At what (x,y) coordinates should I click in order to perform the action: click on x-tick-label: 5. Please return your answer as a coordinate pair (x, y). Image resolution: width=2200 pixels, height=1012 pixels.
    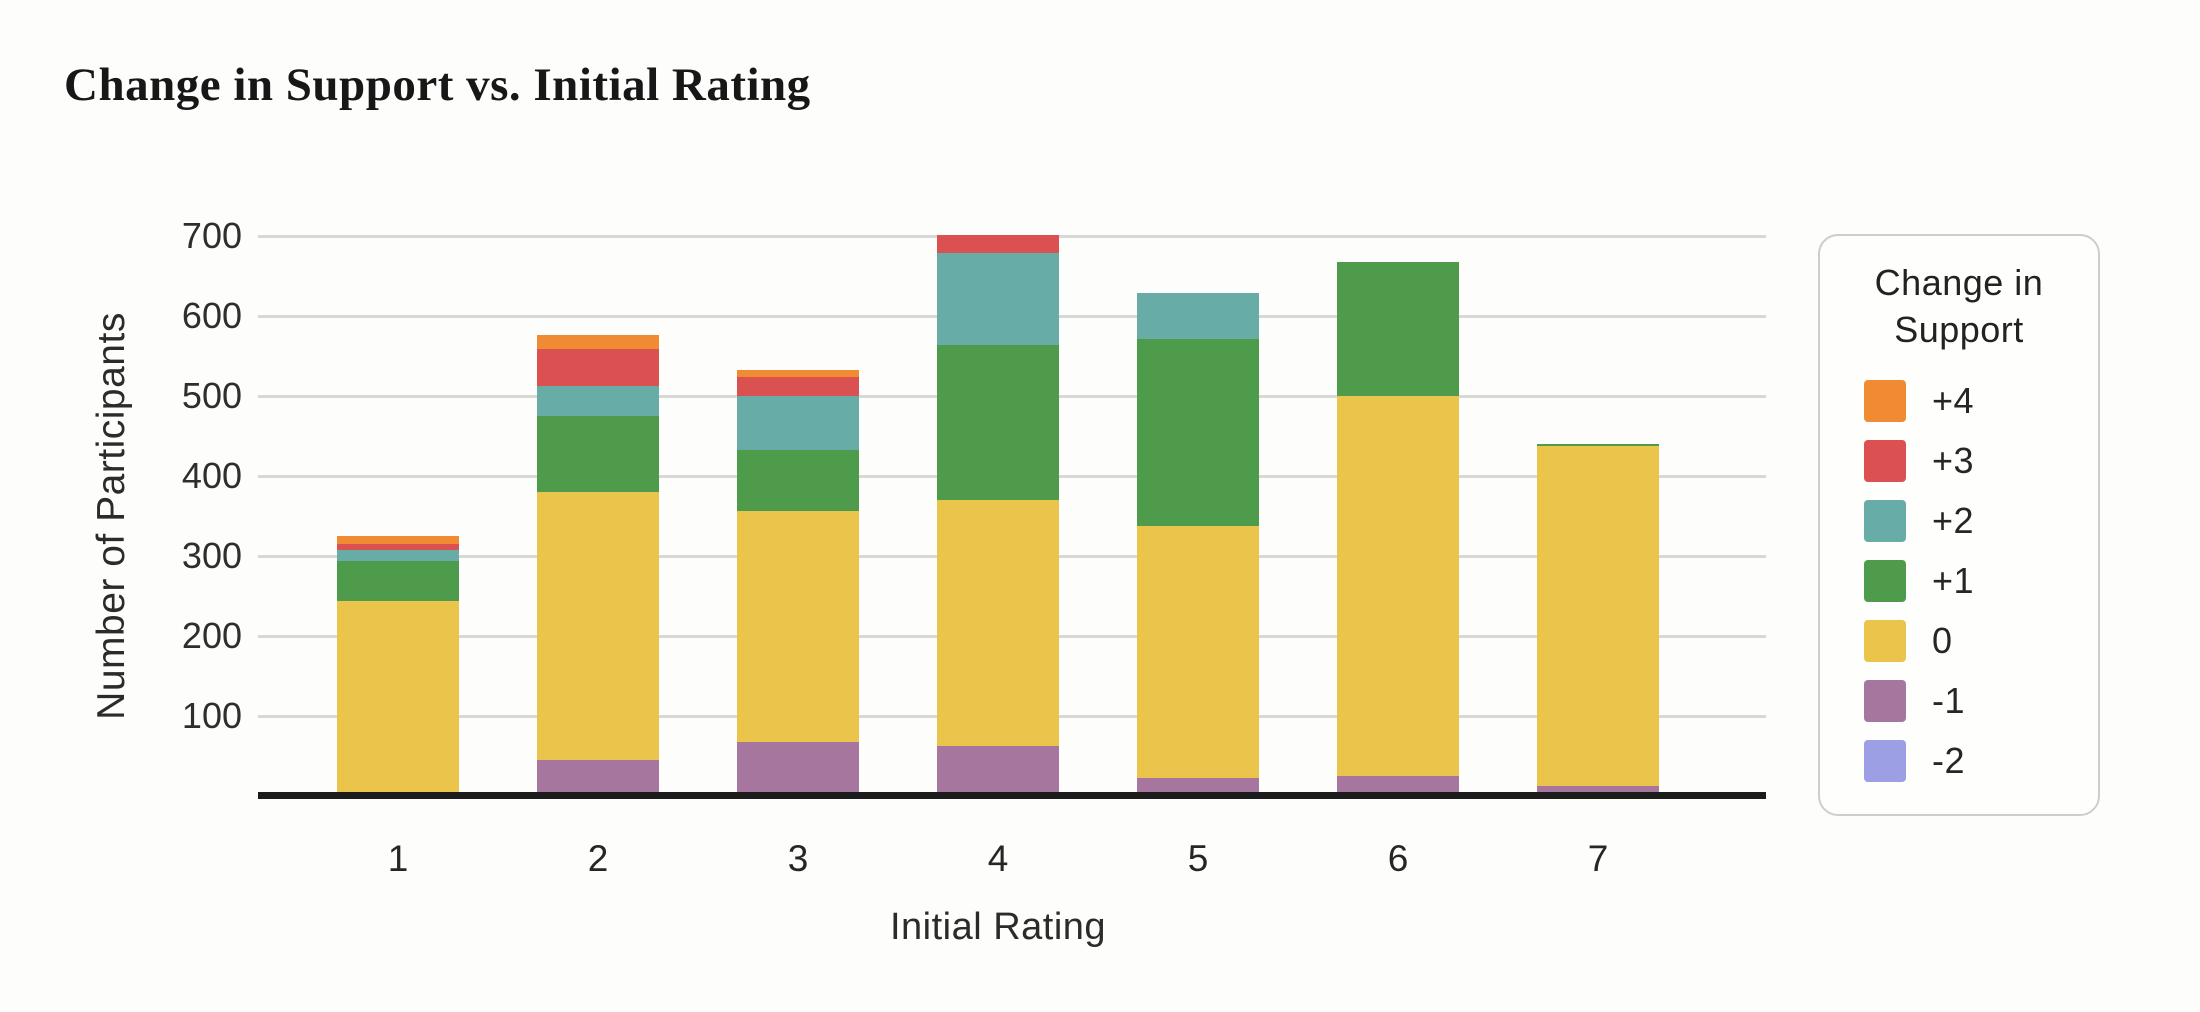
    Looking at the image, I should click on (1198, 858).